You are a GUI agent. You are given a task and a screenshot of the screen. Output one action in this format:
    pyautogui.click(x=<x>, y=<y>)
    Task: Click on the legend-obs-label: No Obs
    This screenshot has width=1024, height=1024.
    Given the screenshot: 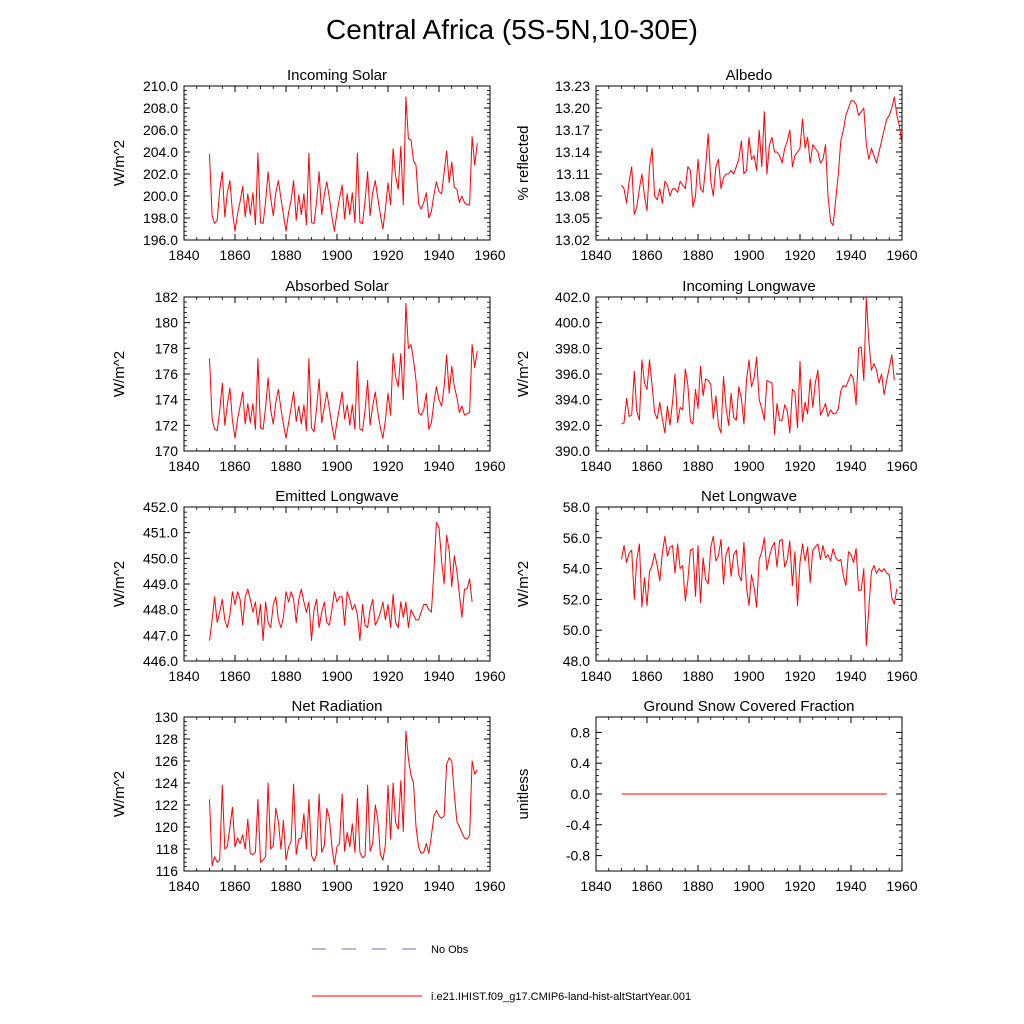 What is the action you would take?
    pyautogui.click(x=450, y=950)
    